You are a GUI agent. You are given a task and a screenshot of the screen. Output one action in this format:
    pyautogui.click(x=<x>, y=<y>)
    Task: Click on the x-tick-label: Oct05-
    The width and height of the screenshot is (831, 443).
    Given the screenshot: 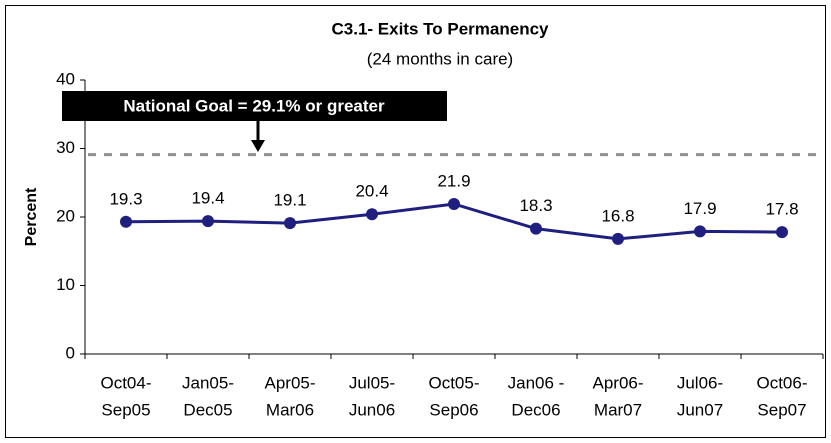 What is the action you would take?
    pyautogui.click(x=453, y=382)
    